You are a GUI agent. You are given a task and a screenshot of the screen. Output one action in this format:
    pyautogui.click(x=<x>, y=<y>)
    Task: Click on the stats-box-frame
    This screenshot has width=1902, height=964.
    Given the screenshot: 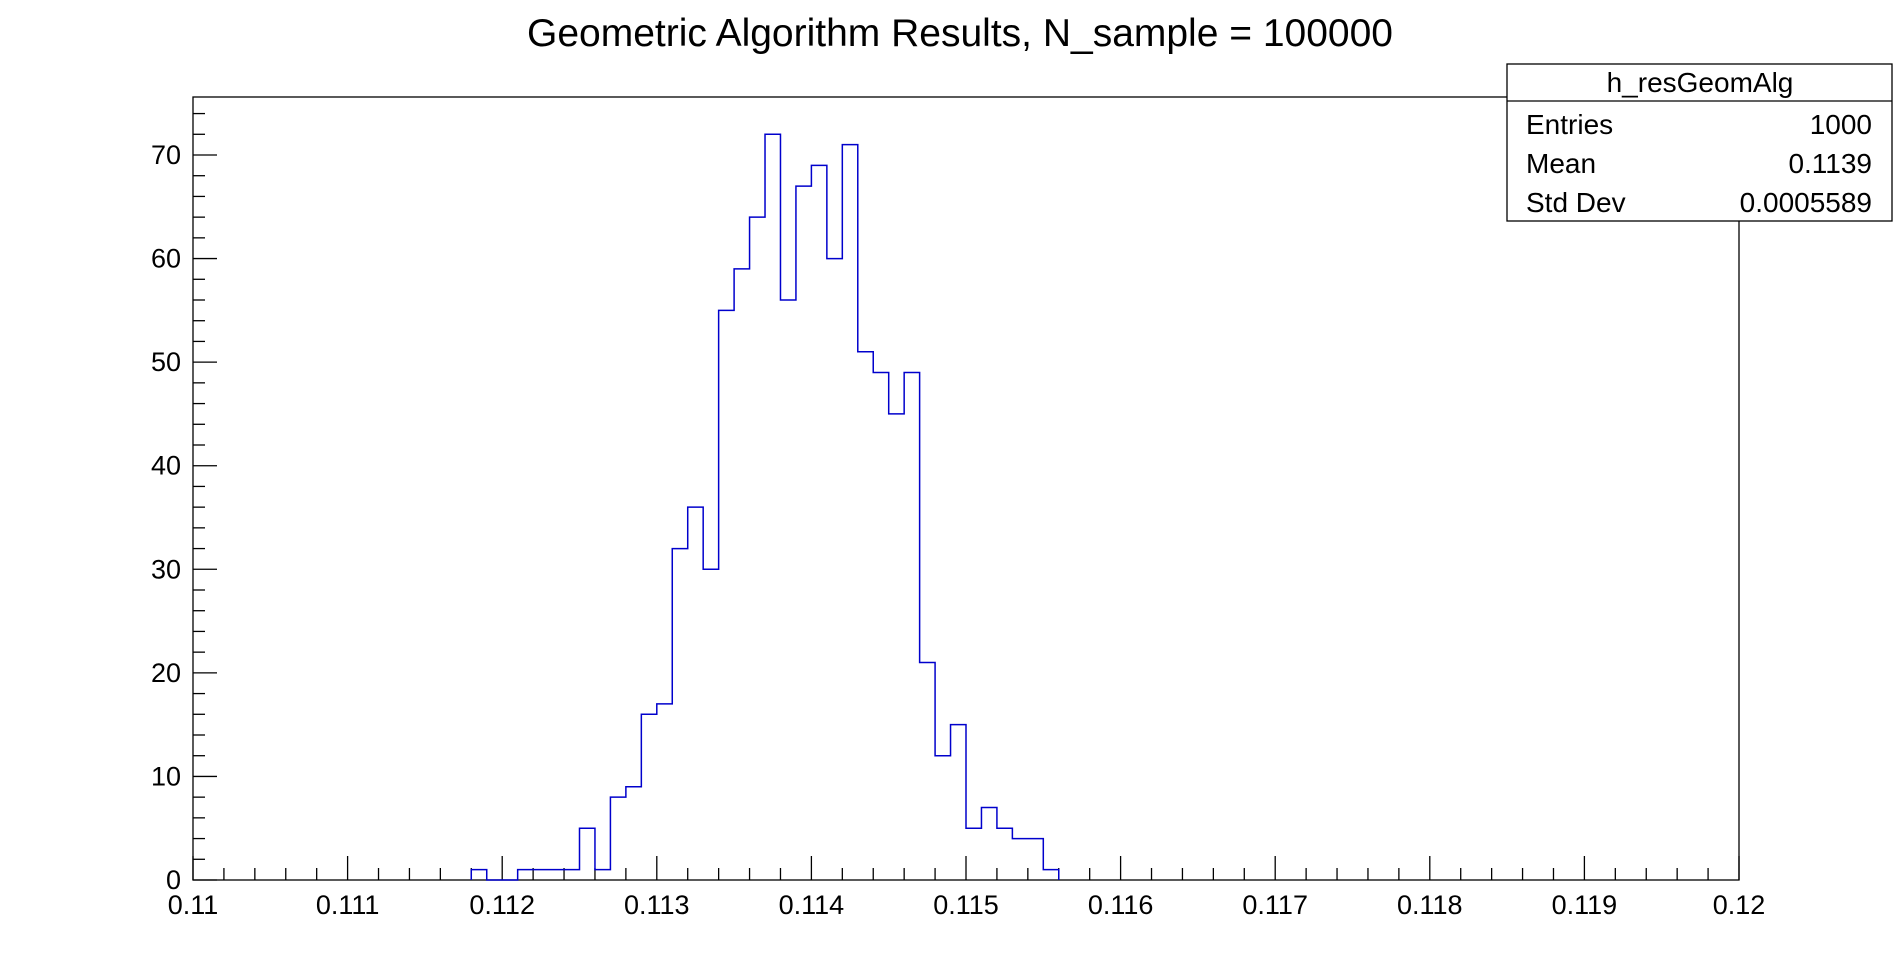 What is the action you would take?
    pyautogui.click(x=1699, y=142)
    